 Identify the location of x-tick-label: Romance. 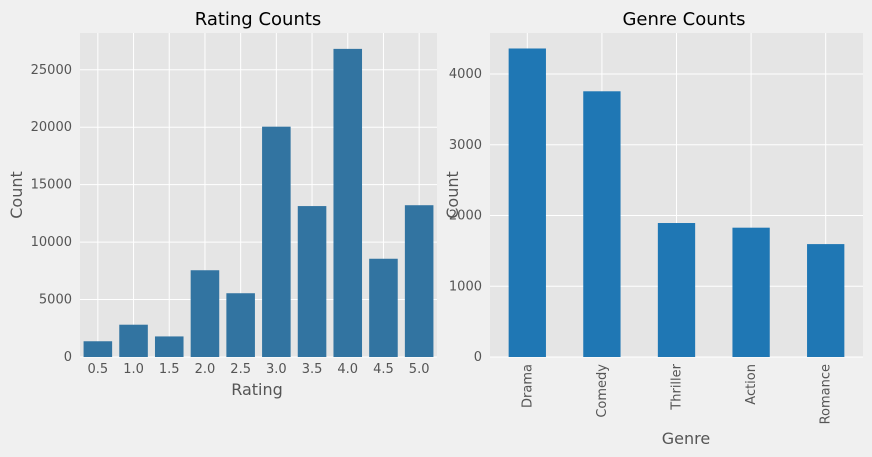
(826, 394).